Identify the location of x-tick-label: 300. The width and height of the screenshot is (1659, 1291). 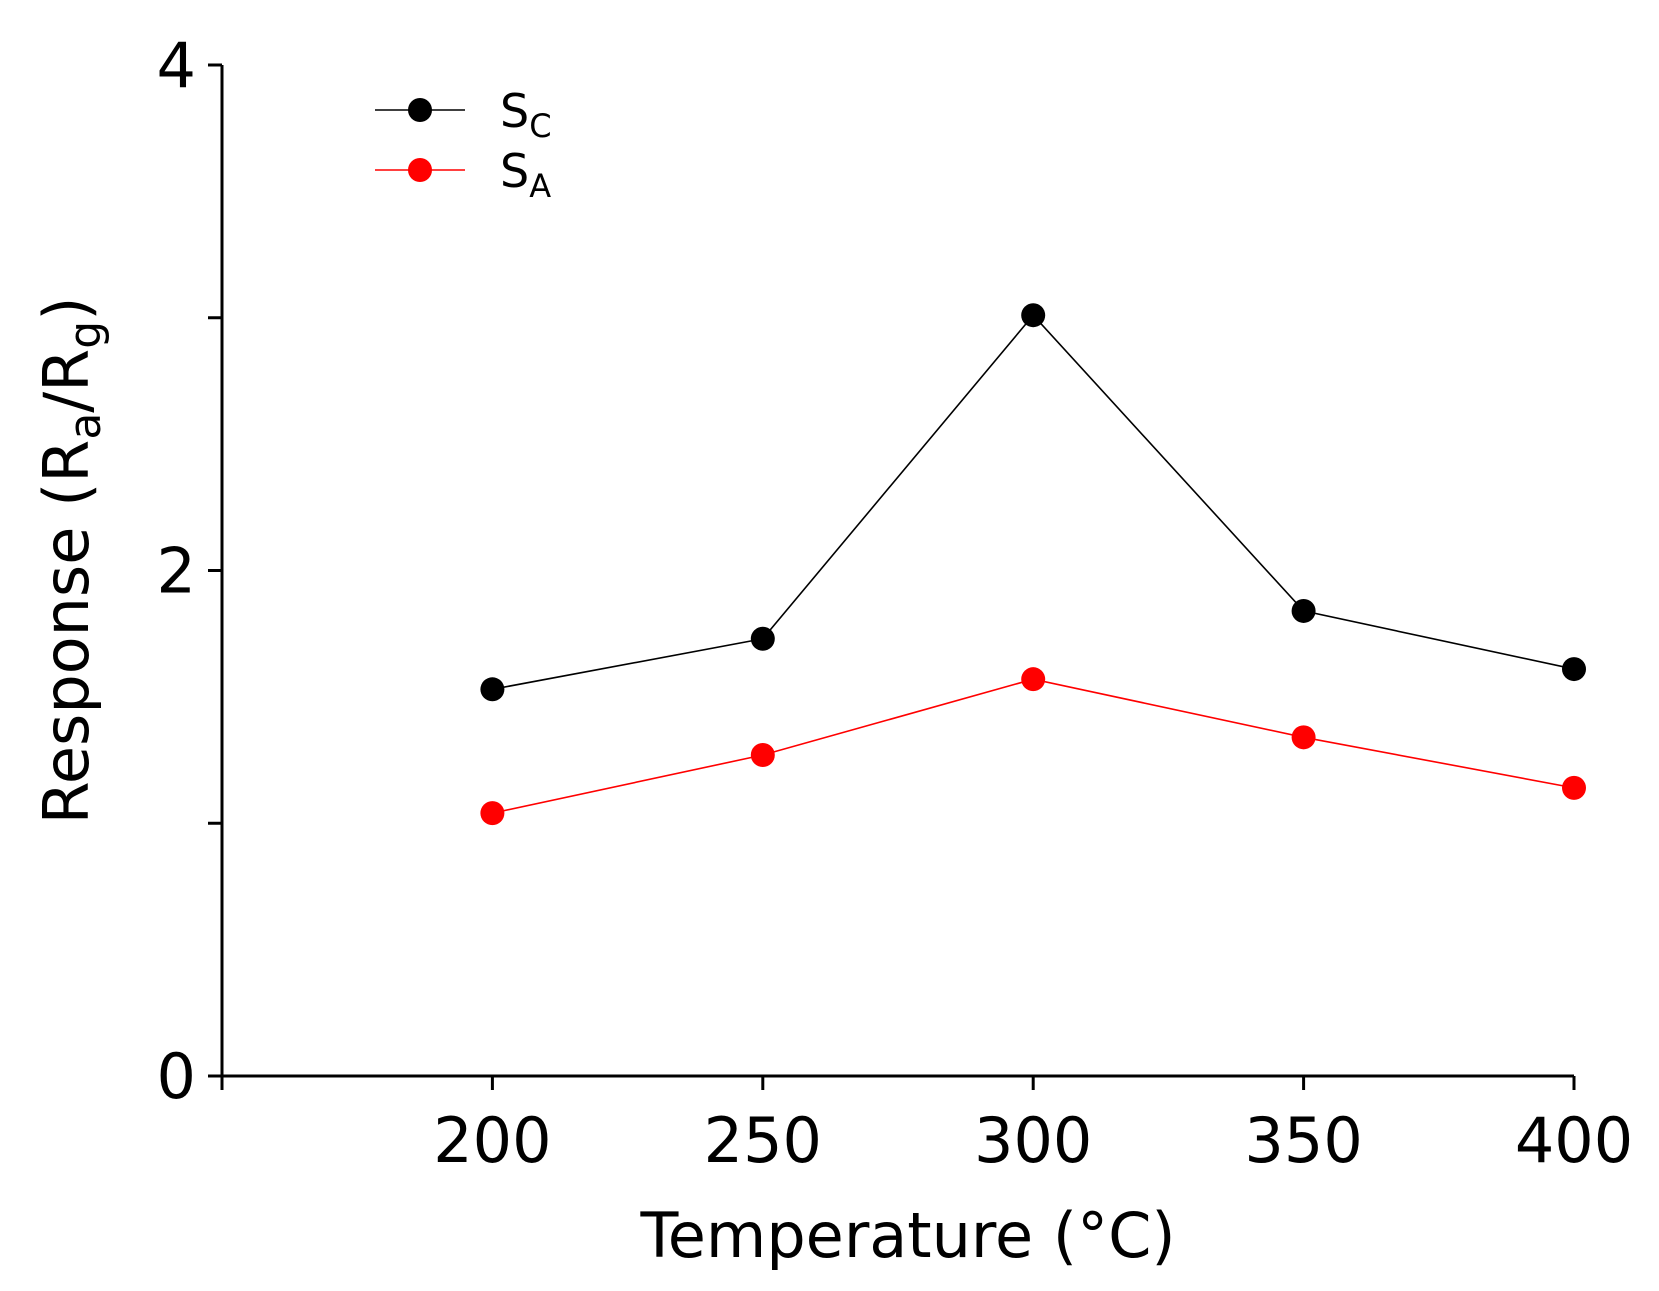
(1033, 1140).